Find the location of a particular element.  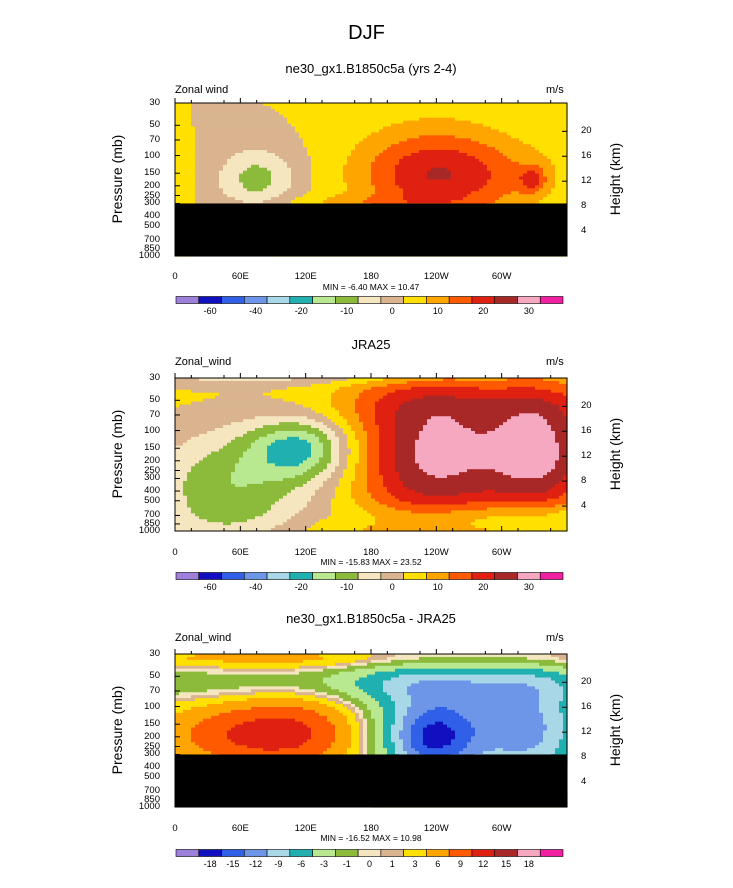

min-max-label: MIN = -15.83 MAX = 23.52 is located at coordinates (371, 562).